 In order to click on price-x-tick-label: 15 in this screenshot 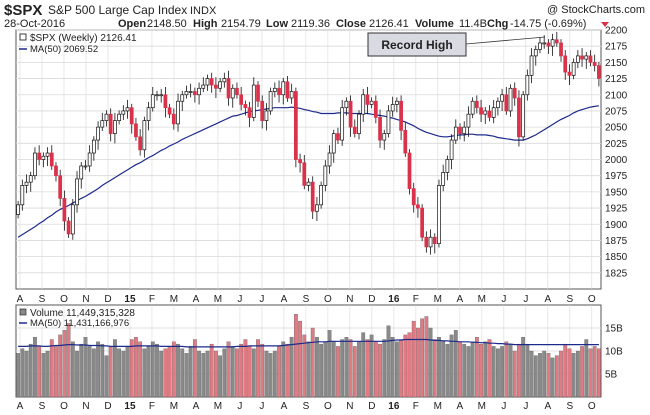, I will do `click(130, 299)`.